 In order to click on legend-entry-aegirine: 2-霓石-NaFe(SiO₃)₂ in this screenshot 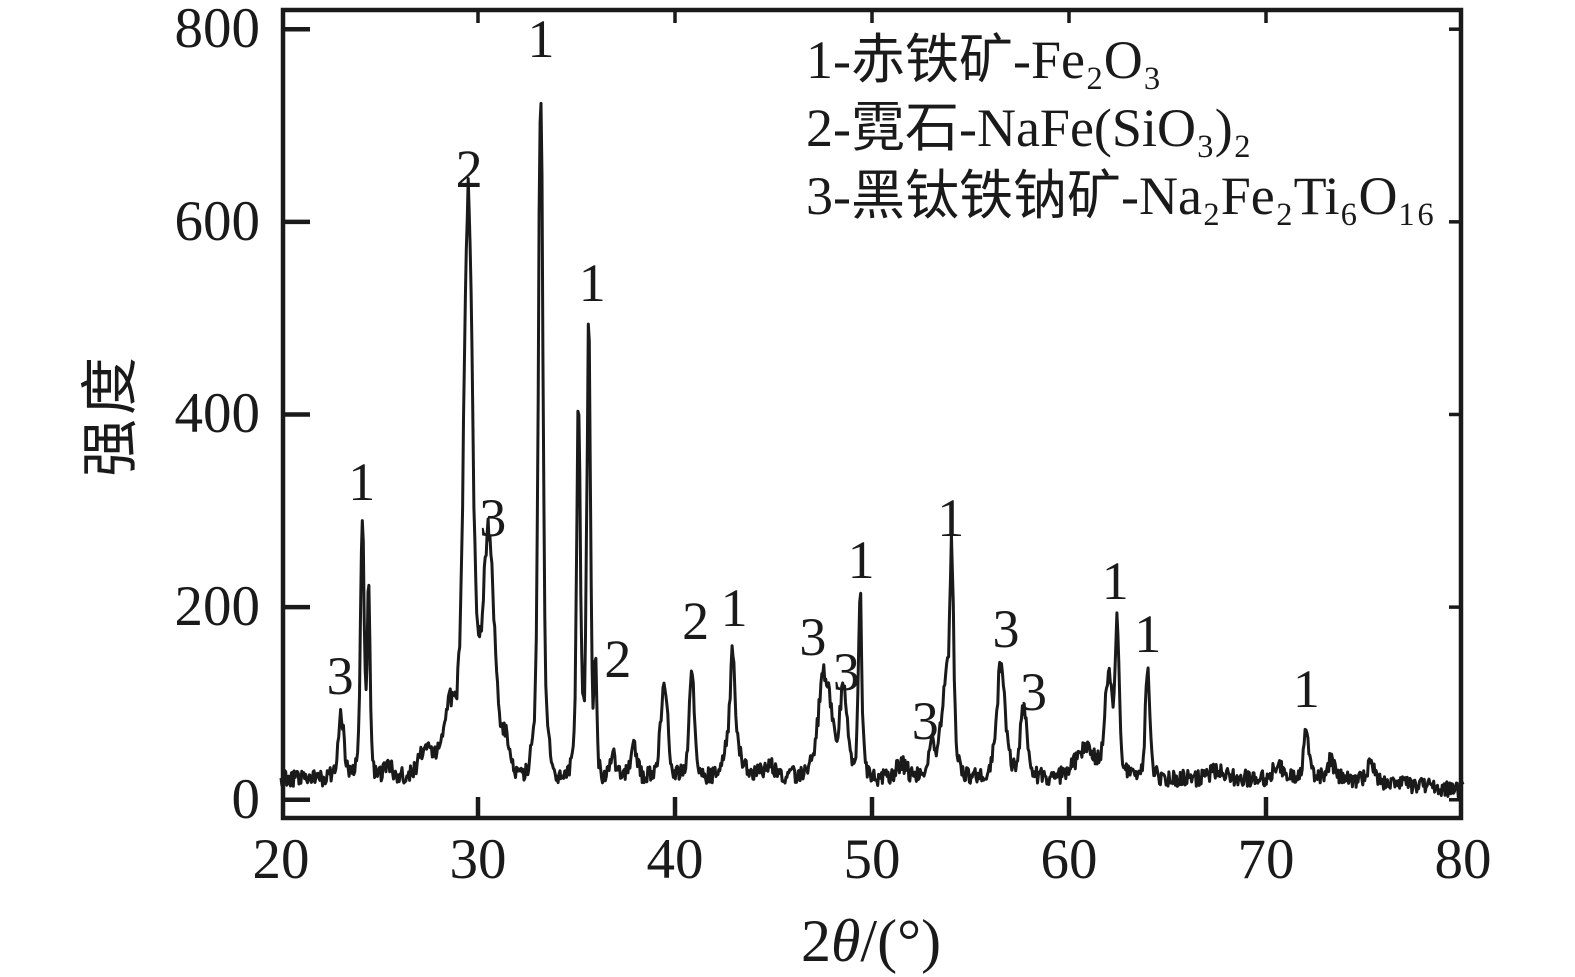, I will do `click(1029, 128)`.